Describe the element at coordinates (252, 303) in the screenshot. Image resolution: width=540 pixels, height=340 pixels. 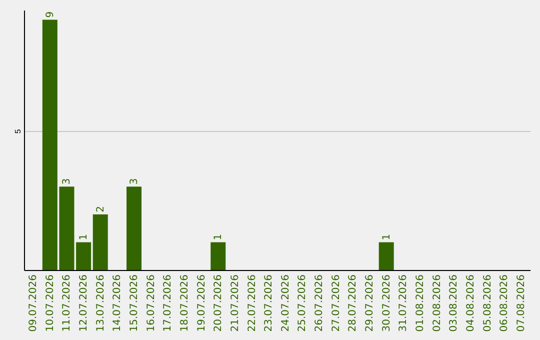
I see `x-tick-label: 22.07.2026` at that location.